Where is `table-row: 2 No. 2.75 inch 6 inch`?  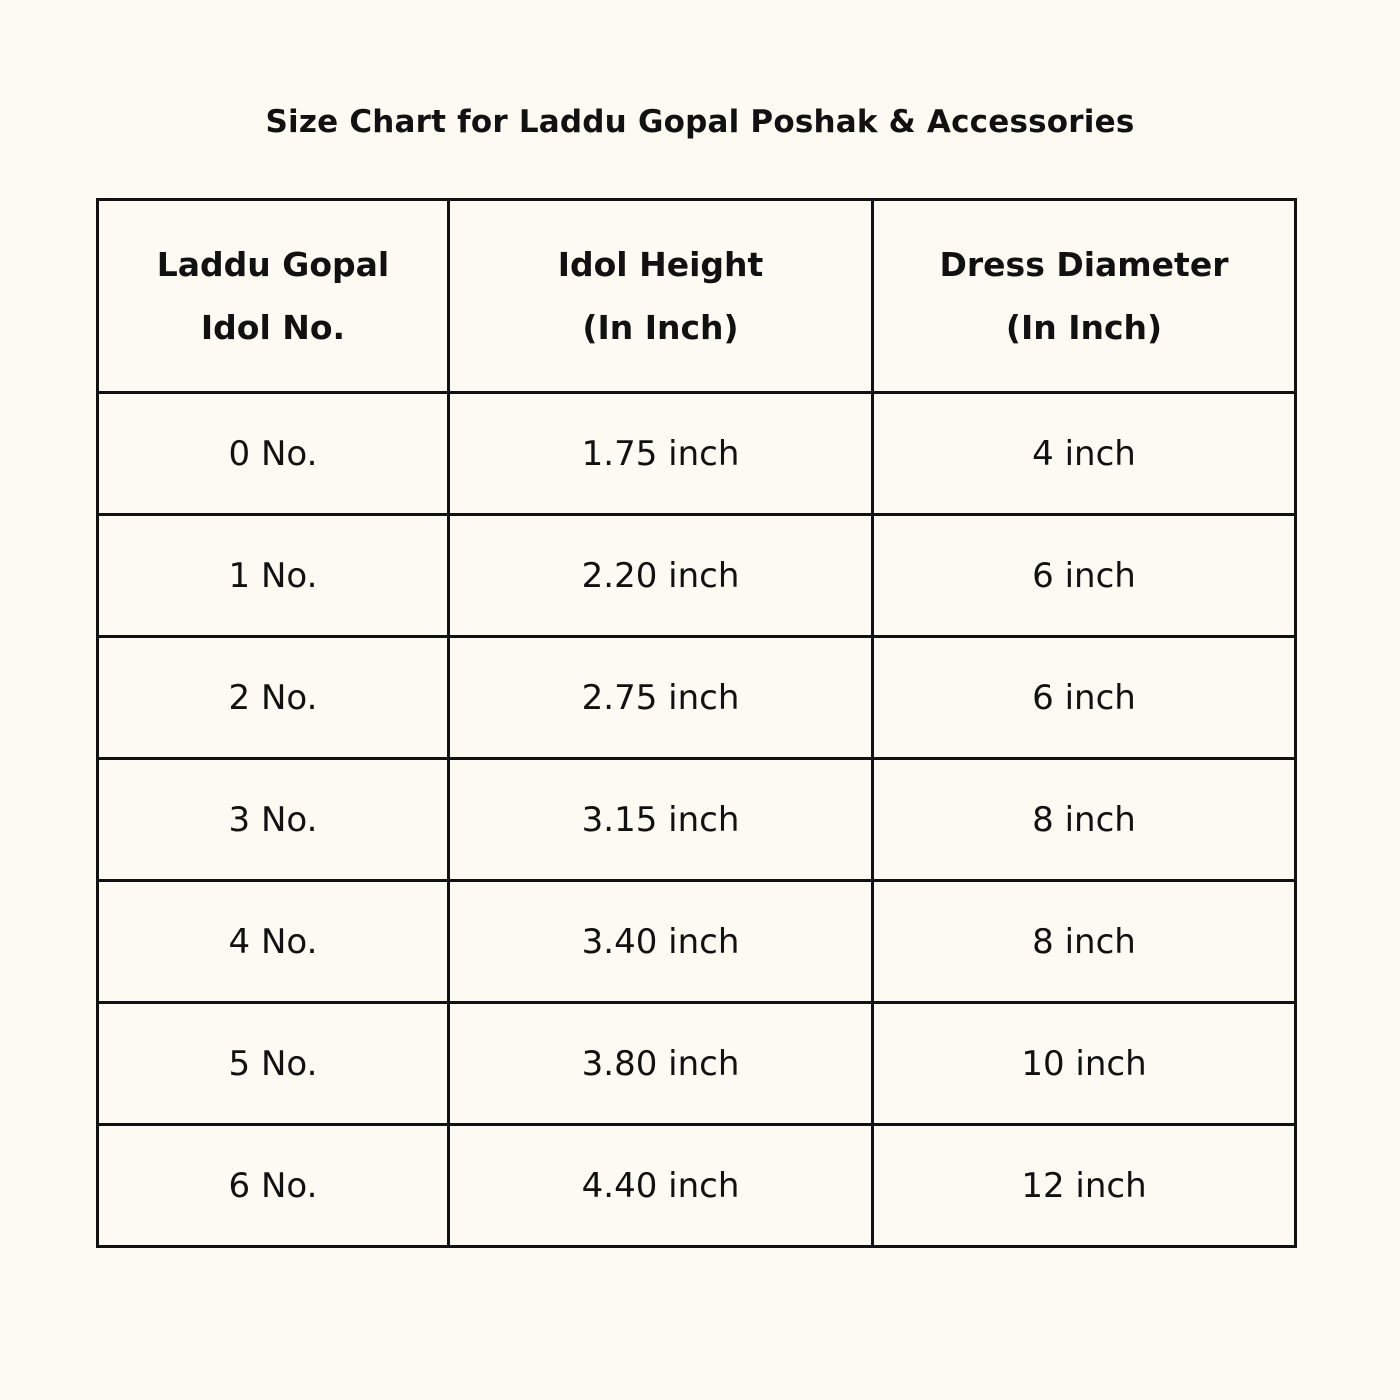 table-row: 2 No. 2.75 inch 6 inch is located at coordinates (696, 697).